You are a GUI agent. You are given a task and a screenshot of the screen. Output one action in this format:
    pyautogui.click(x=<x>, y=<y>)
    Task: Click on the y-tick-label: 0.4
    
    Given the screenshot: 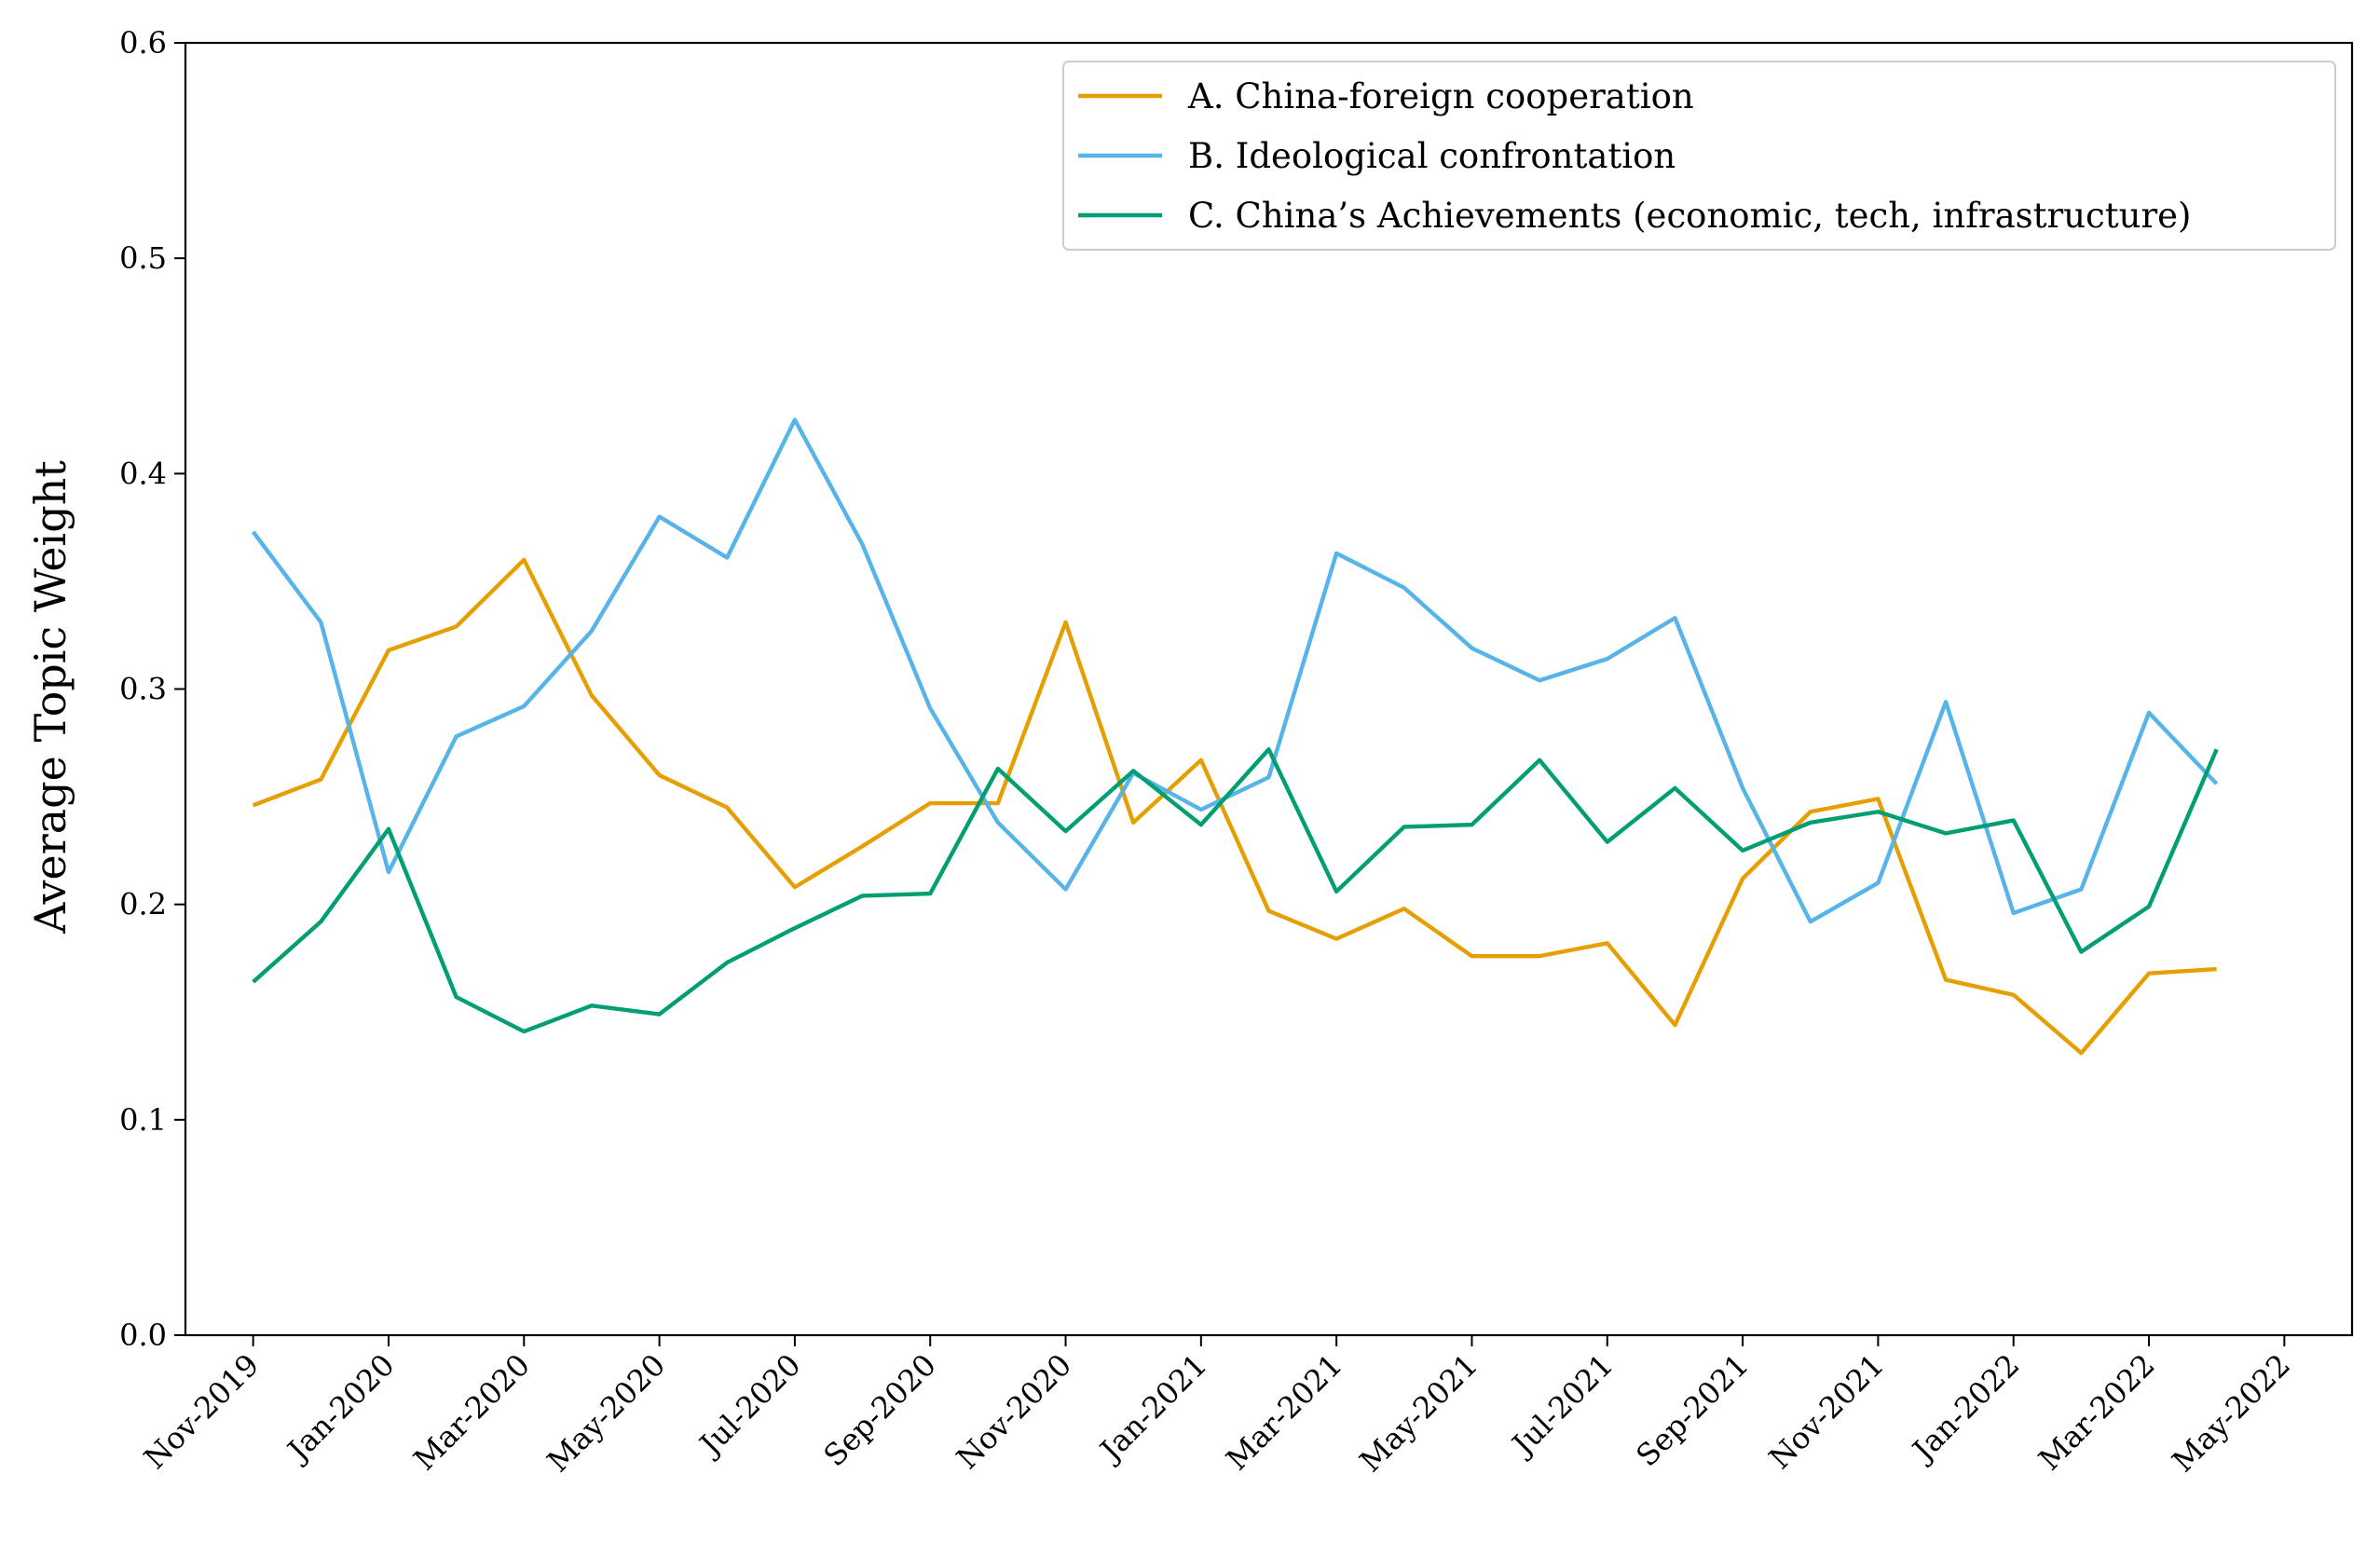 What is the action you would take?
    pyautogui.click(x=143, y=473)
    